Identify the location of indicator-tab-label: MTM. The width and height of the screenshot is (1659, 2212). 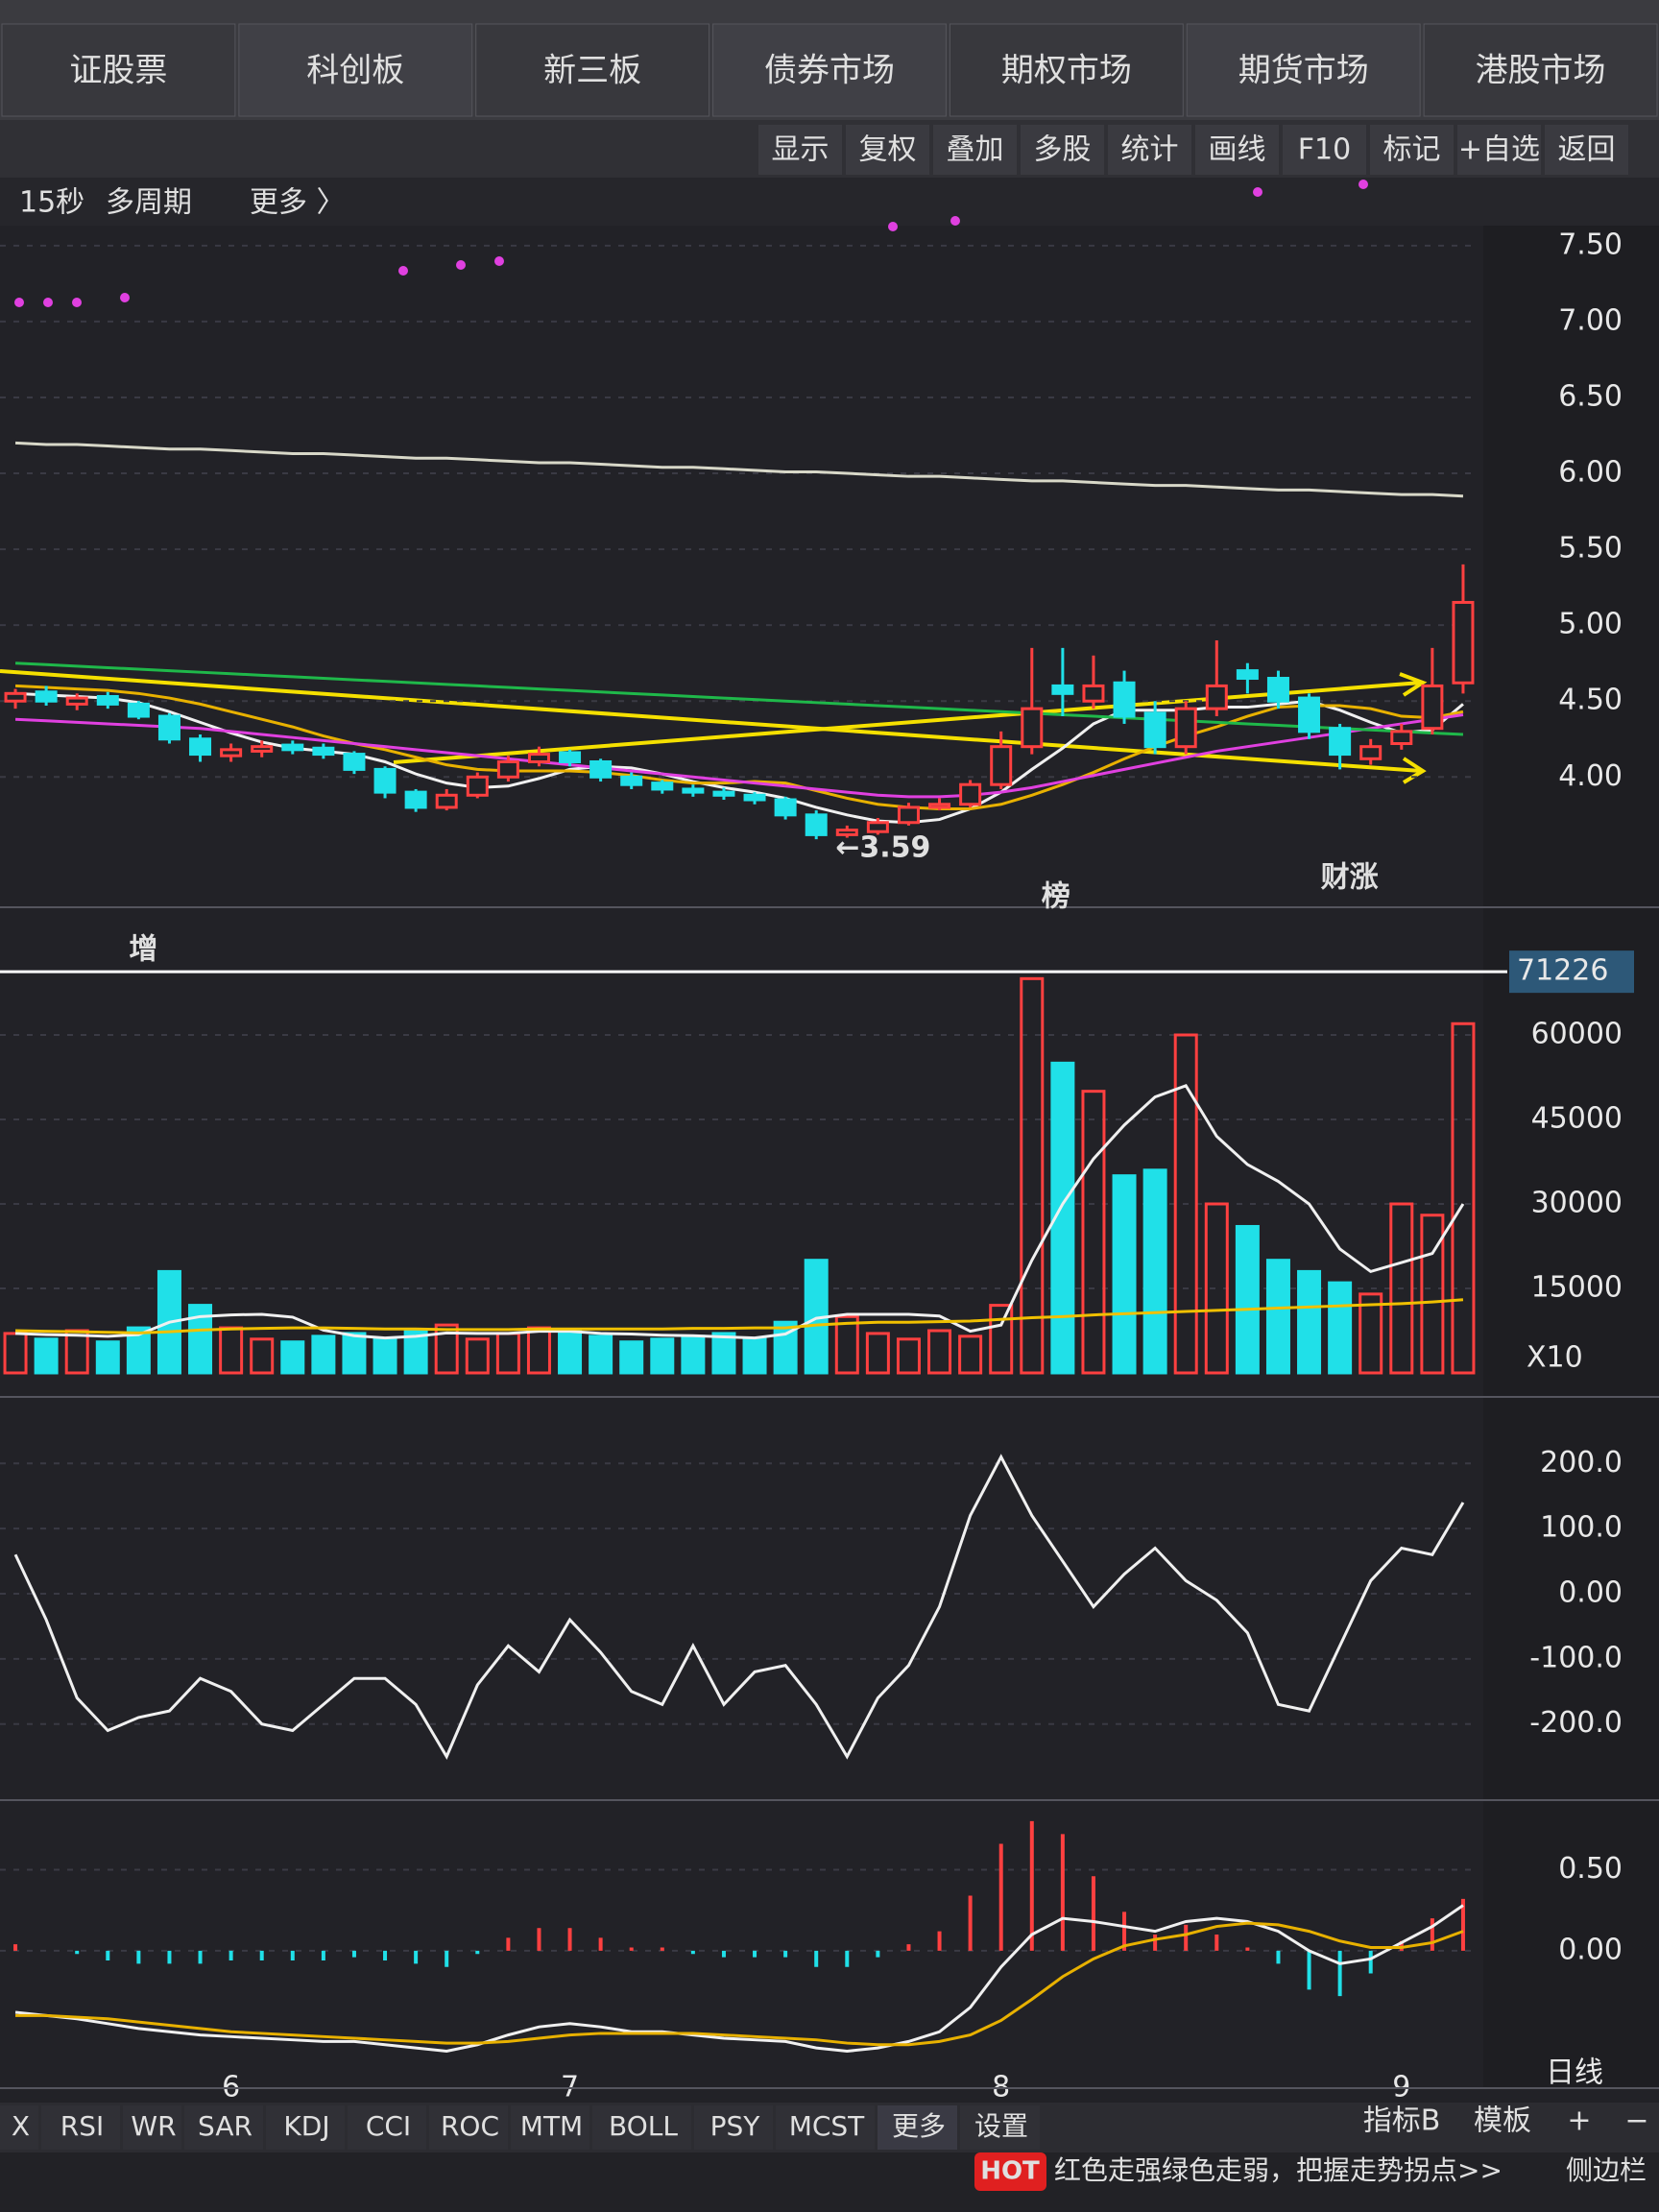
(551, 2126).